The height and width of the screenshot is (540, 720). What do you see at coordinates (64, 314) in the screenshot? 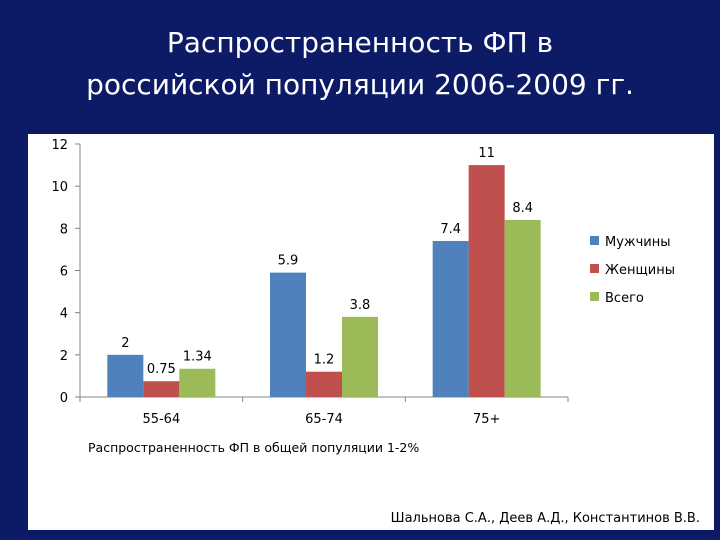
I see `y-tick-label: 4` at bounding box center [64, 314].